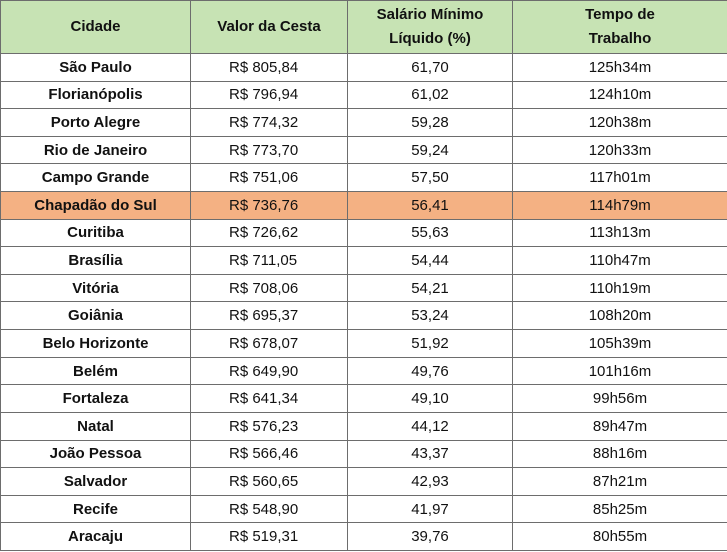 The image size is (727, 552). I want to click on table-row: Campo Grande R$ 751,06 57,50 117h01m, so click(363, 178).